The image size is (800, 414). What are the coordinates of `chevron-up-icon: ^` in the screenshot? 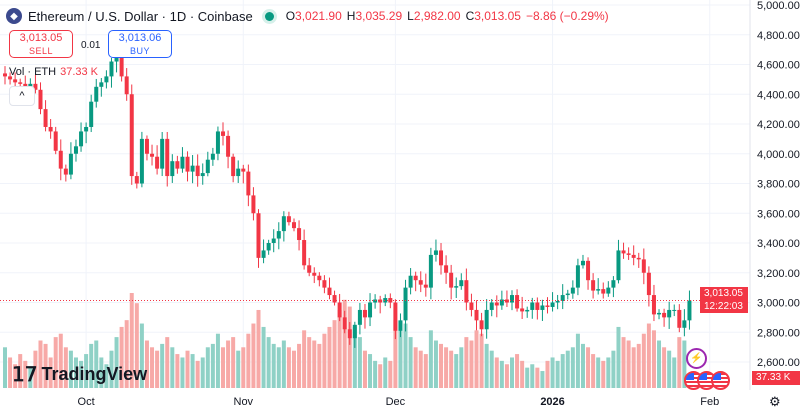 It's located at (22, 96).